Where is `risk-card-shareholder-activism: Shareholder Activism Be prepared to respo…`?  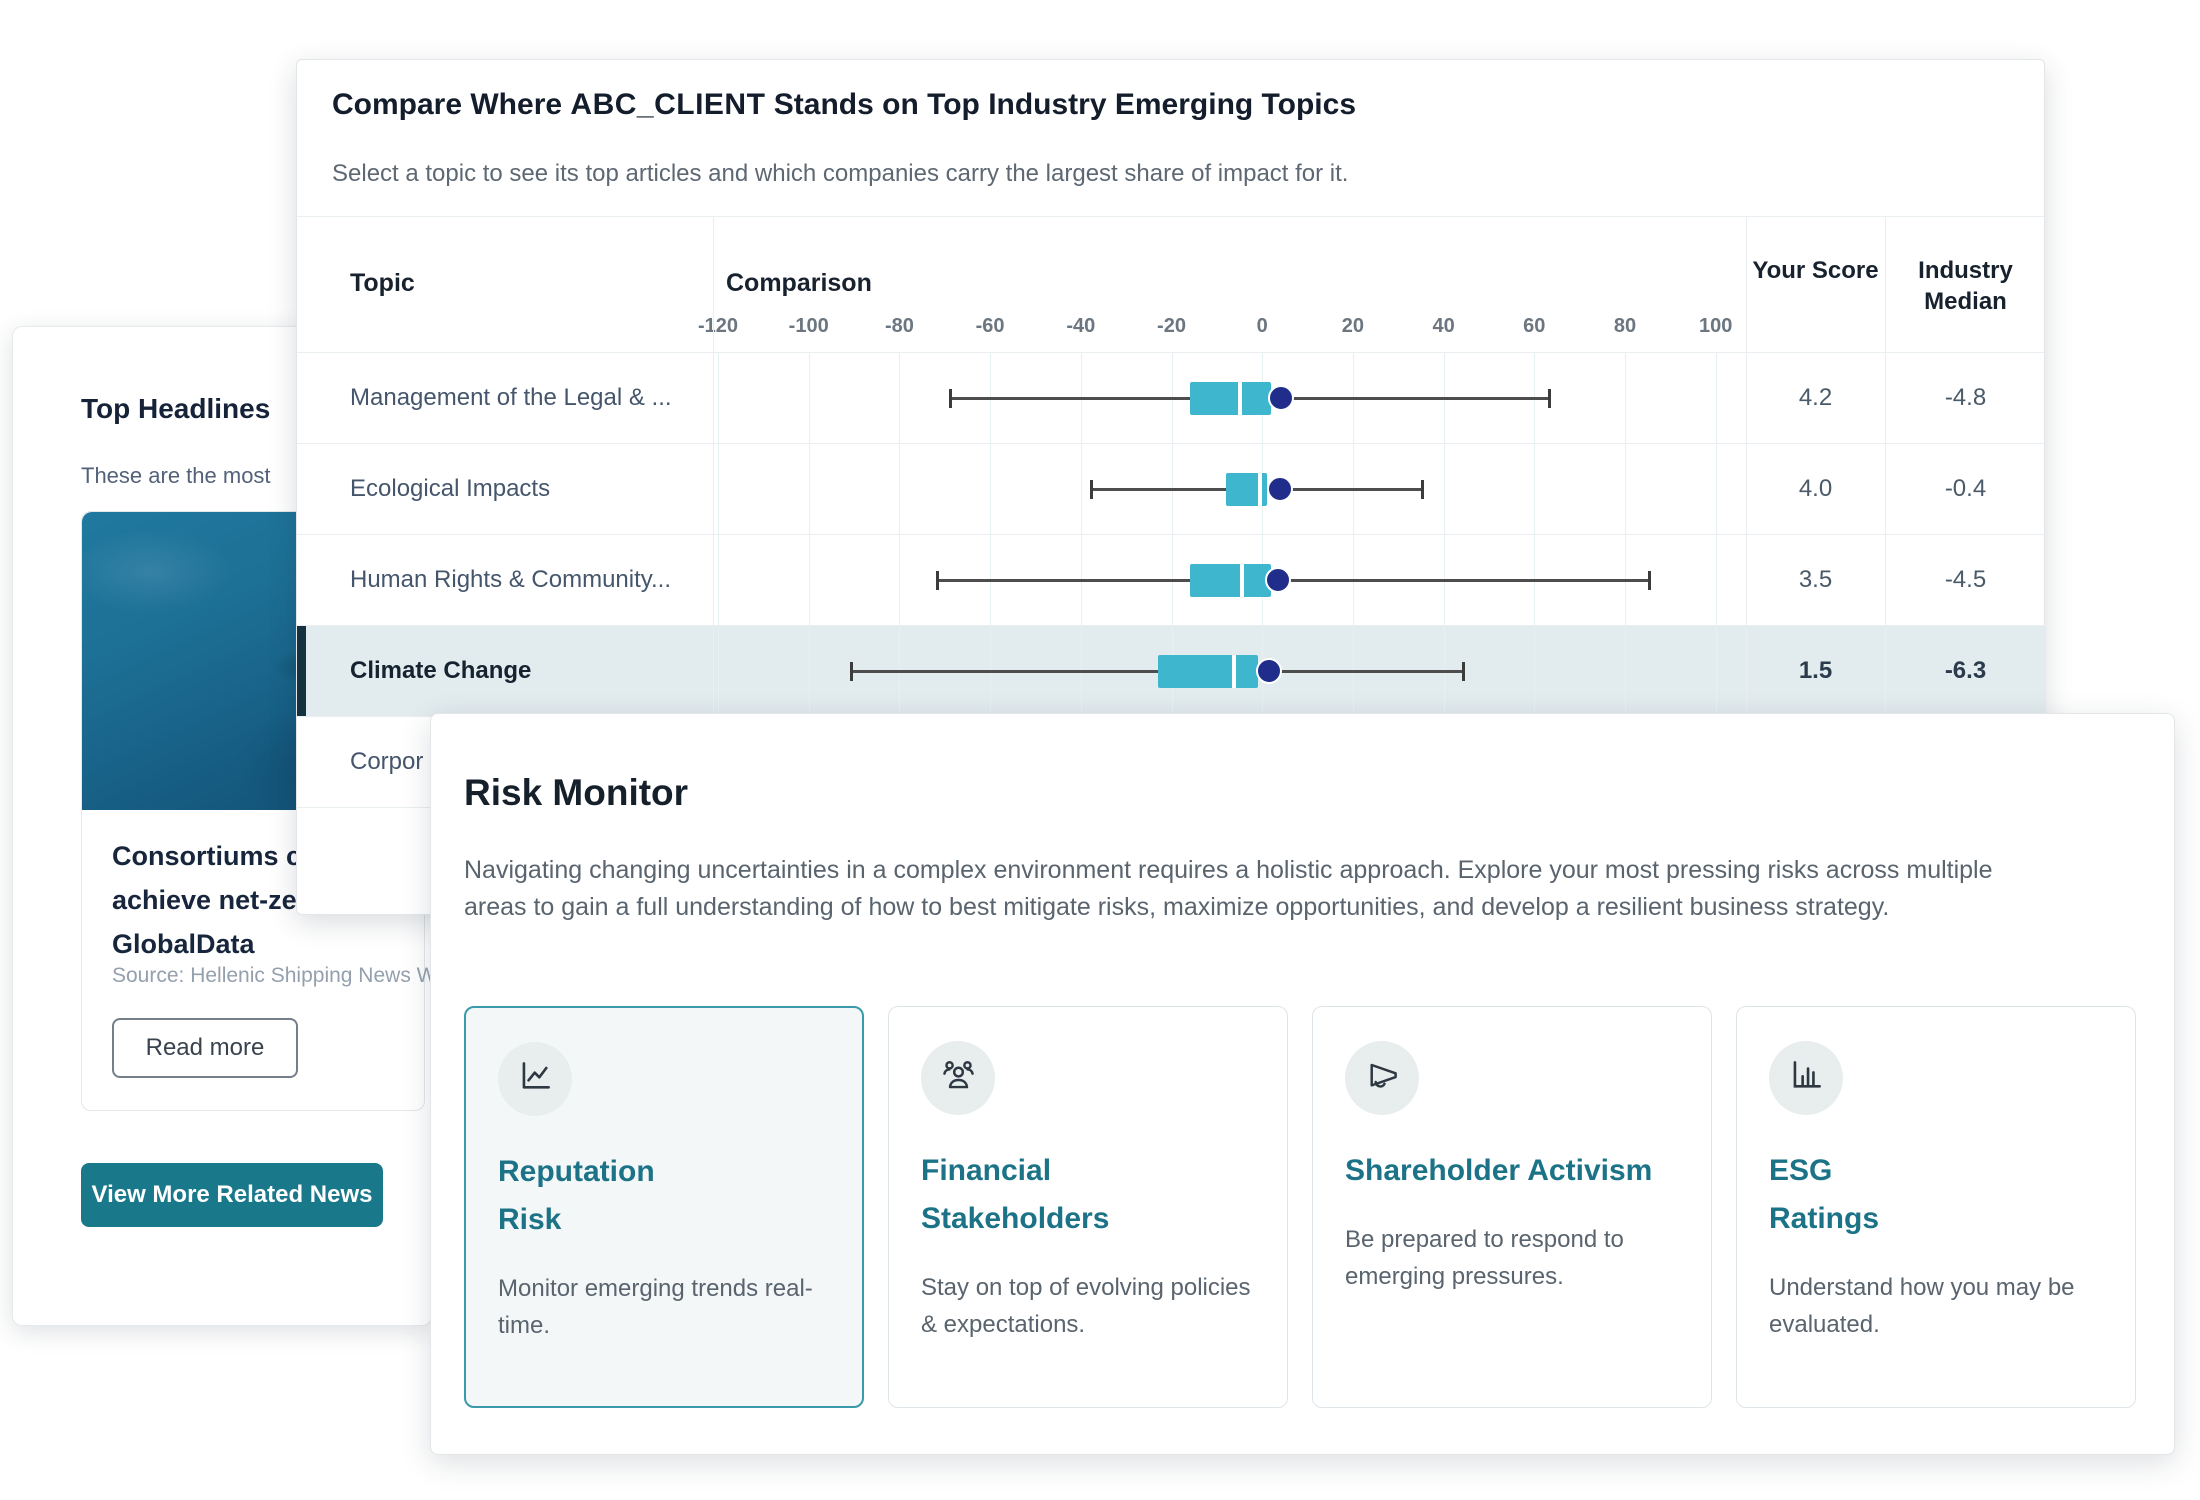
risk-card-shareholder-activism: Shareholder Activism Be prepared to respo… is located at coordinates (1512, 1207).